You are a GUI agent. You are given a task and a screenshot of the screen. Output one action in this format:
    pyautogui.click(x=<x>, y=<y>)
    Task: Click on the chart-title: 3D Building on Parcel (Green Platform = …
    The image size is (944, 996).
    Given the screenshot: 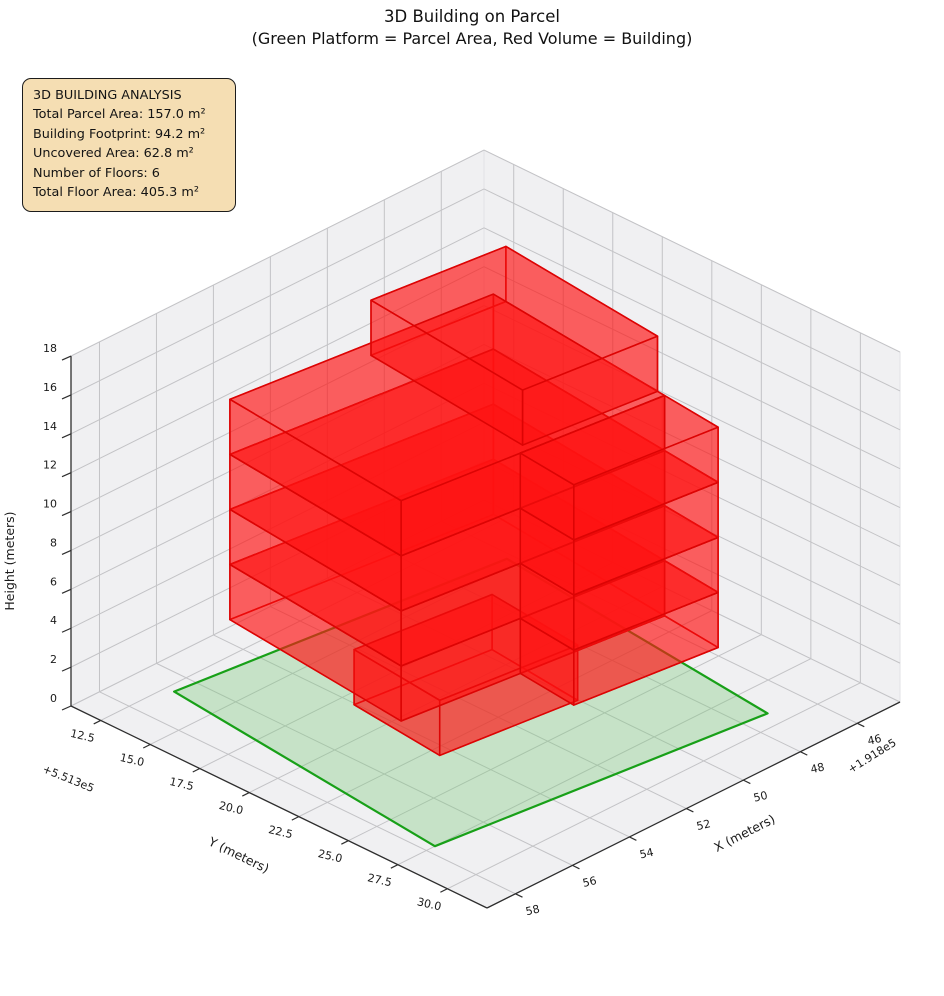 What is the action you would take?
    pyautogui.click(x=472, y=28)
    